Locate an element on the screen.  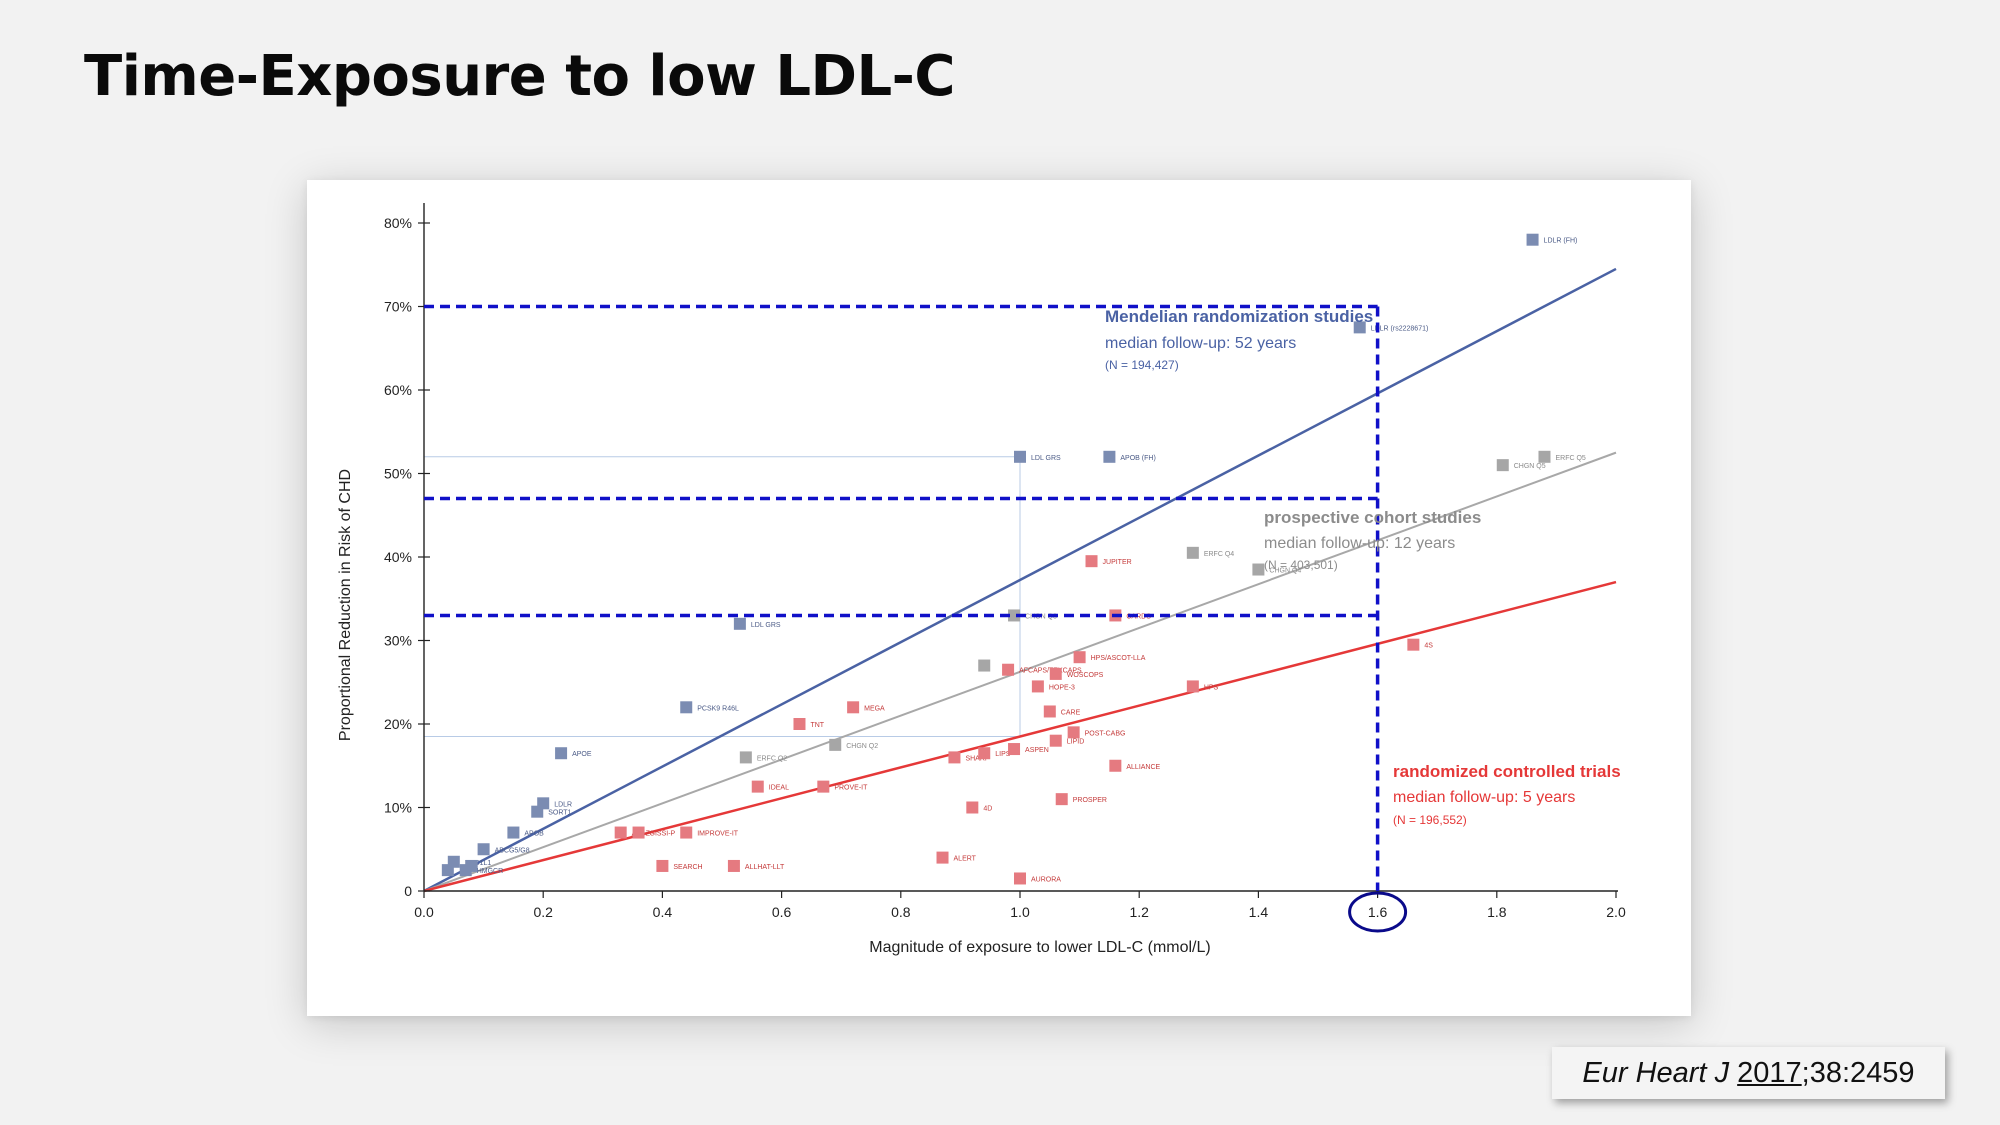
y-tick-label: 0 is located at coordinates (408, 891).